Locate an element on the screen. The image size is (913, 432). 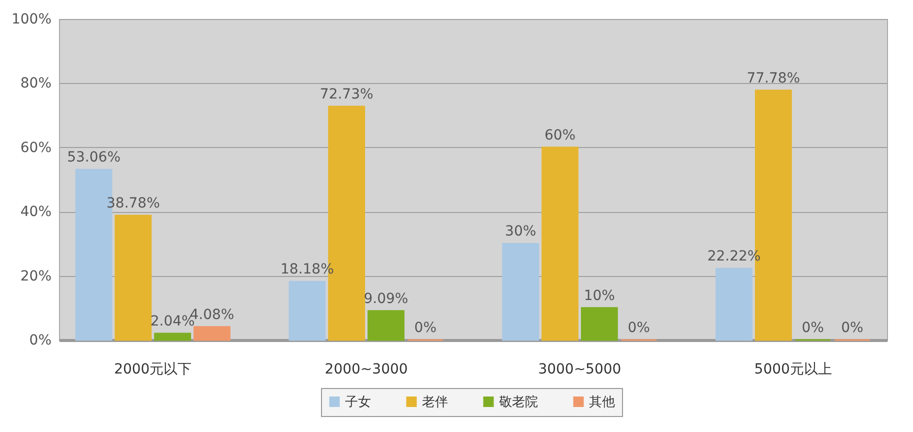
y-tick-label: 0% is located at coordinates (40, 340).